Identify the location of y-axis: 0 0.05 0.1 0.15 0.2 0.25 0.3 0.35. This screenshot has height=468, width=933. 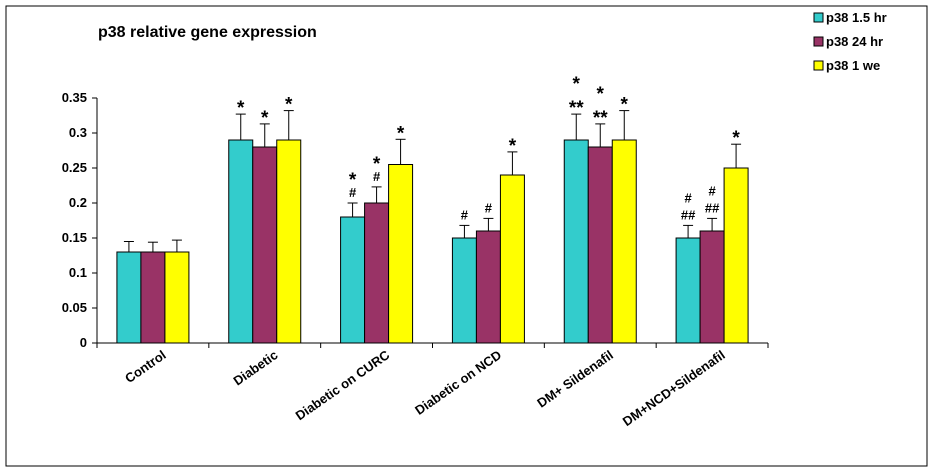
(80, 220).